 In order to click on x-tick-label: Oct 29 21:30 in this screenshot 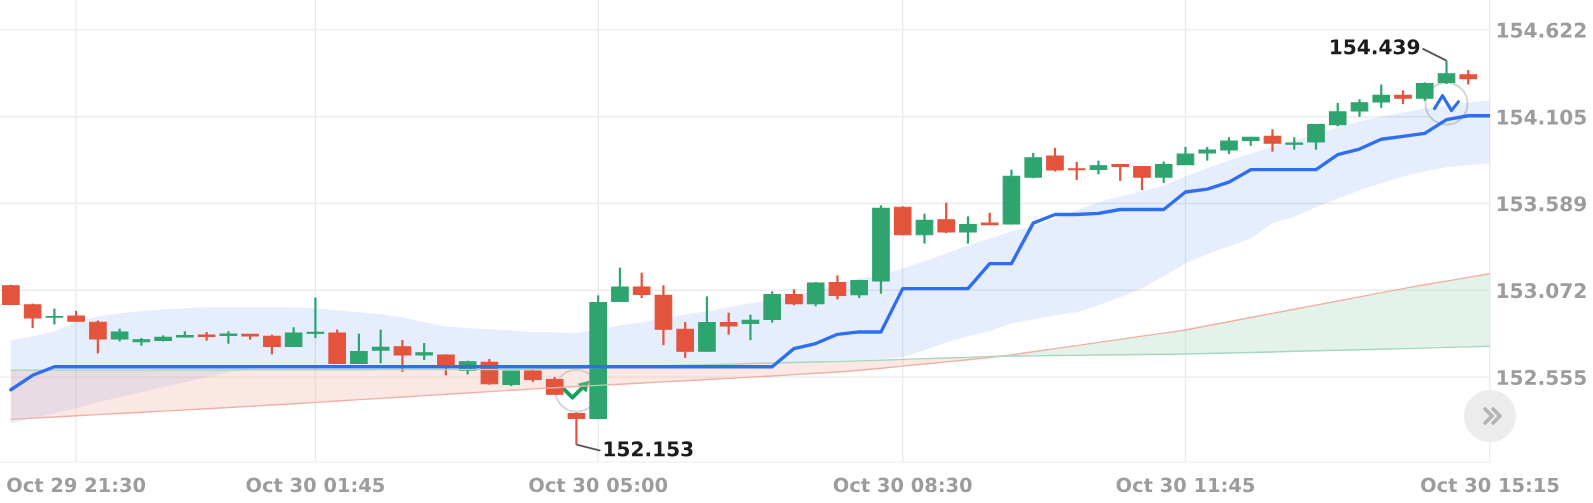, I will do `click(76, 485)`.